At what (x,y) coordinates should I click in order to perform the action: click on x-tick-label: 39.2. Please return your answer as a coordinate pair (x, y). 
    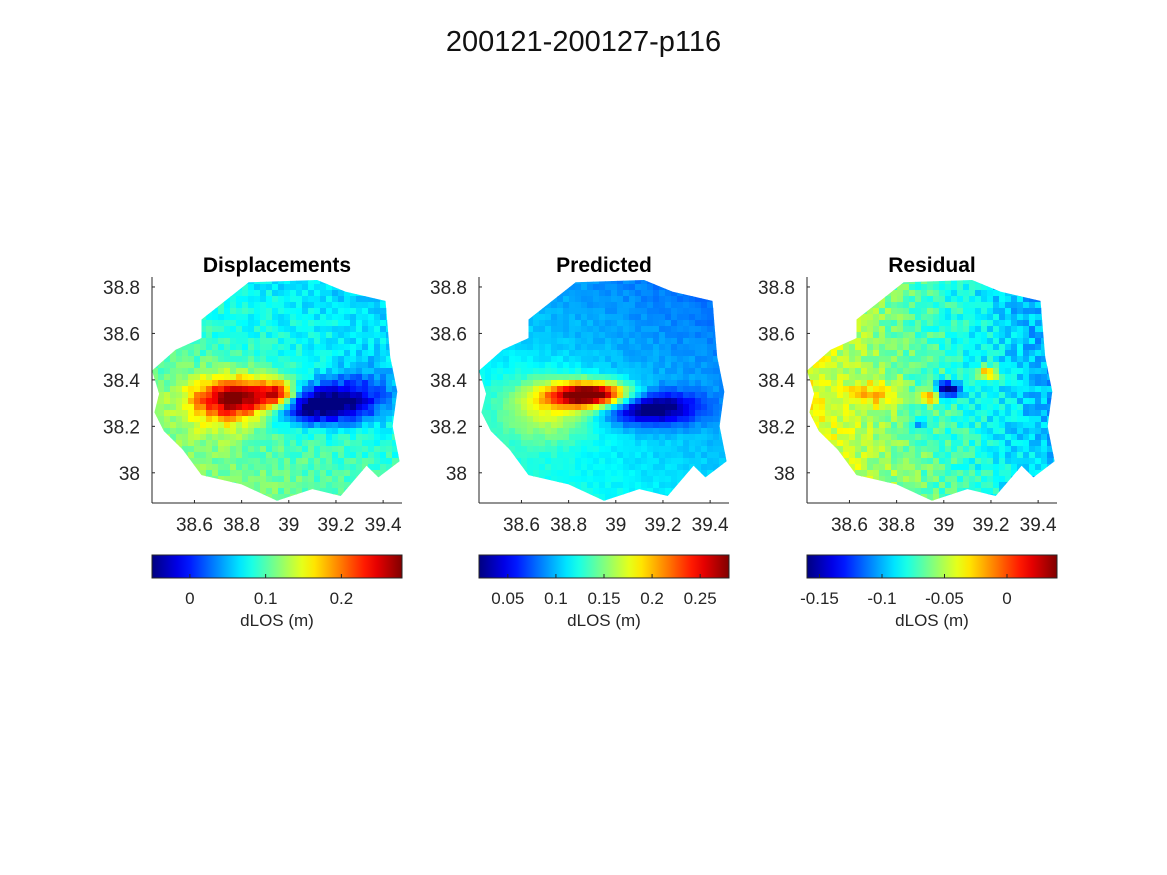
    Looking at the image, I should click on (662, 525).